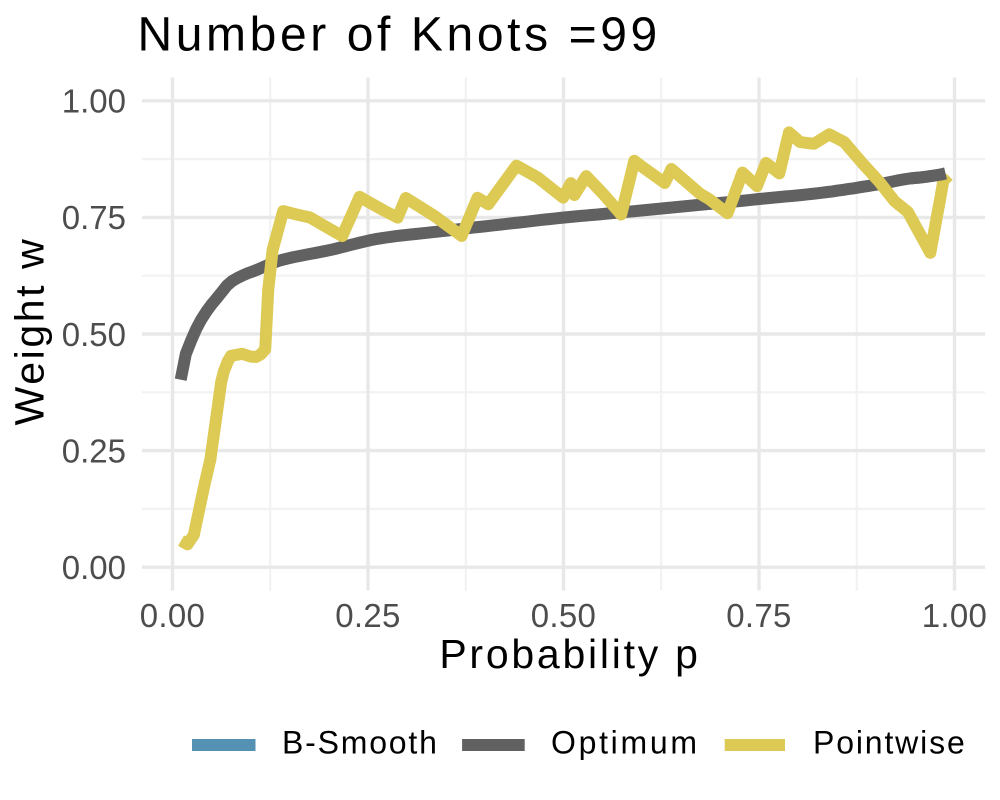 The image size is (1000, 800). I want to click on svg-text: B-Smooth, so click(360, 743).